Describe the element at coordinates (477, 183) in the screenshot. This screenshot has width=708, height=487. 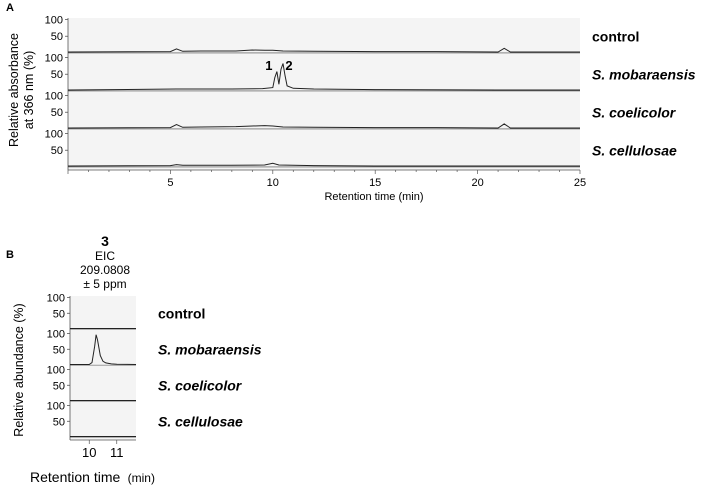
I see `x-tick-label: 20` at that location.